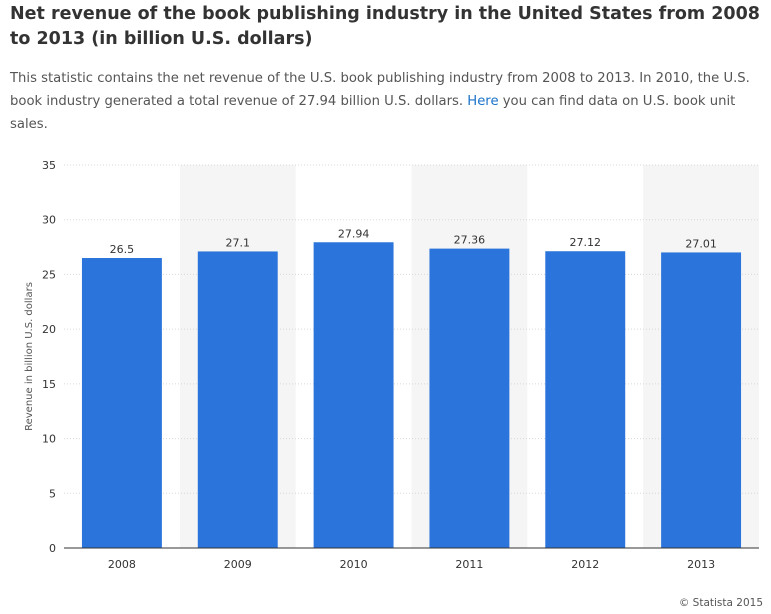 The width and height of the screenshot is (771, 614). I want to click on unit-sales-link: Here, so click(483, 101).